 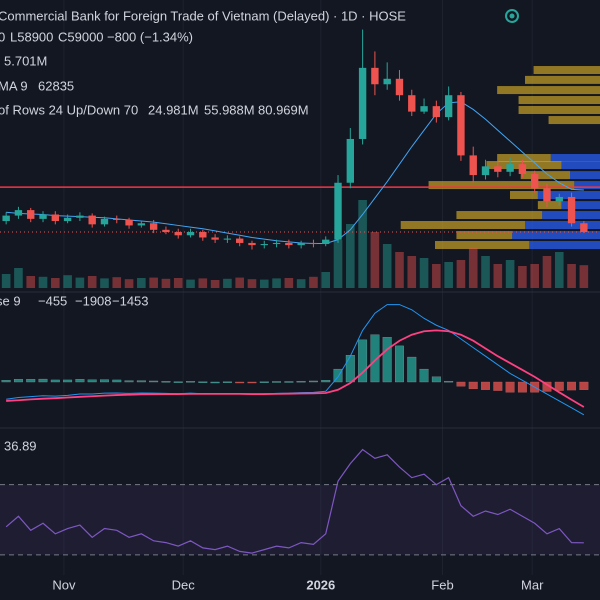 What do you see at coordinates (2, 36) in the screenshot?
I see `ohlc: 0` at bounding box center [2, 36].